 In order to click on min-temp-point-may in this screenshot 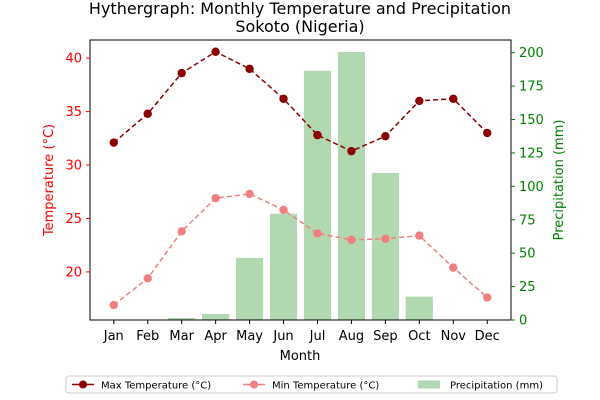, I will do `click(249, 194)`.